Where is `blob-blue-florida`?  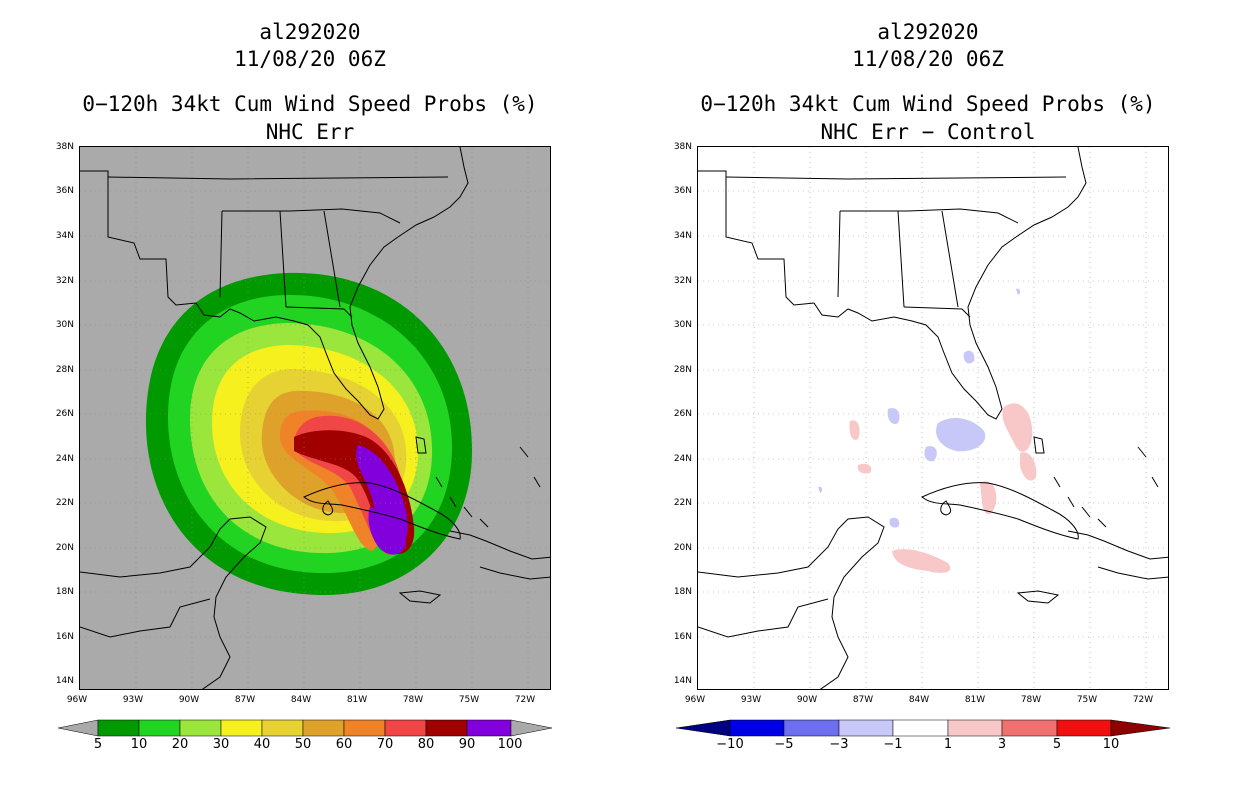 blob-blue-florida is located at coordinates (969, 357).